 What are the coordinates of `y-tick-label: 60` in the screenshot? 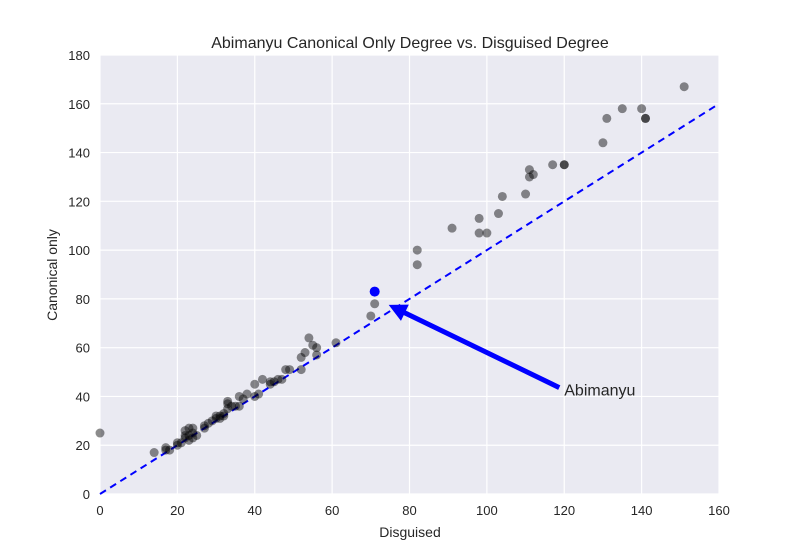 It's located at (83, 348).